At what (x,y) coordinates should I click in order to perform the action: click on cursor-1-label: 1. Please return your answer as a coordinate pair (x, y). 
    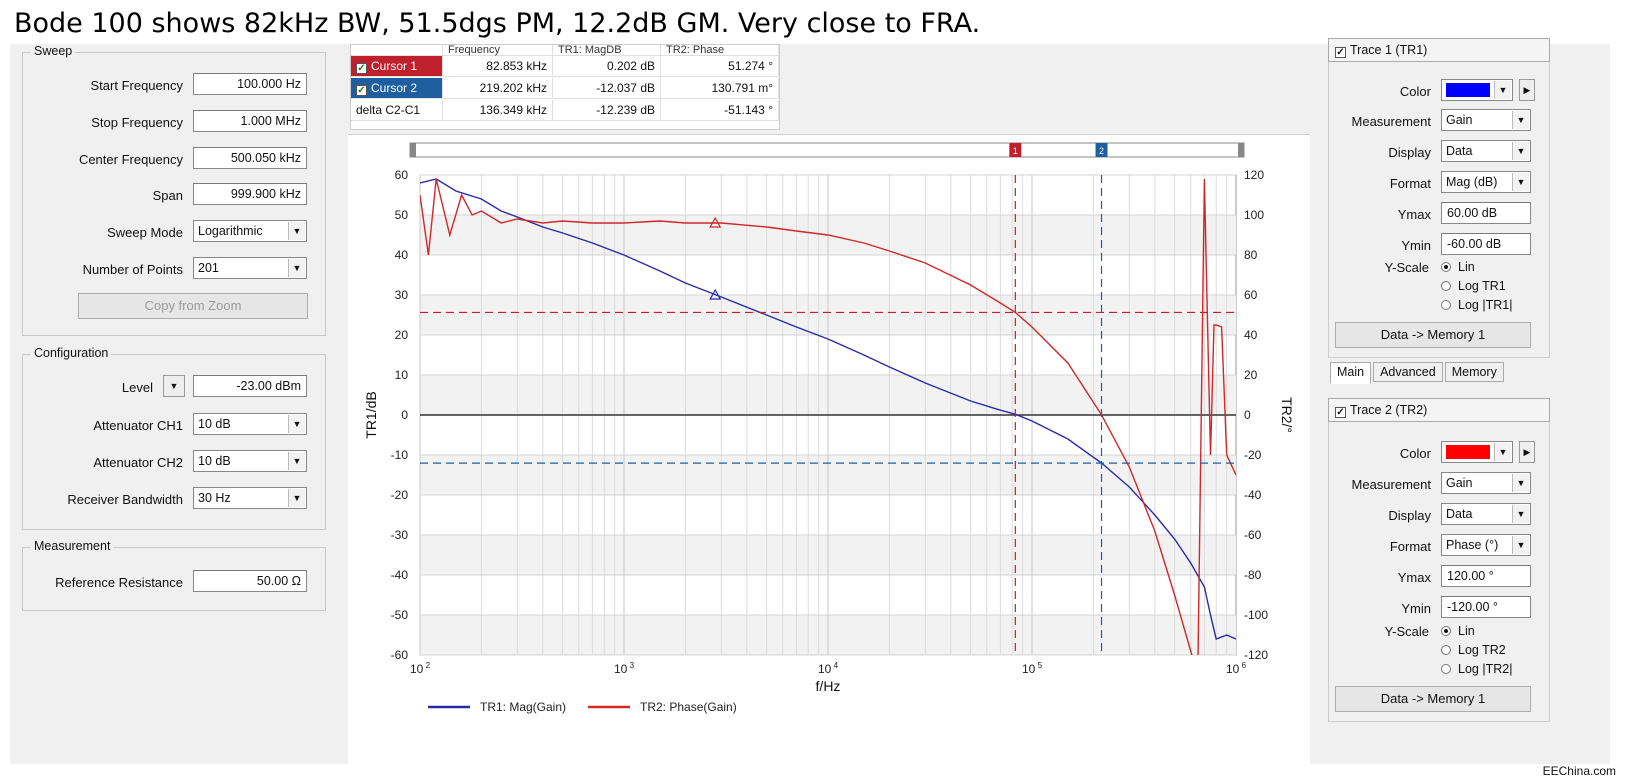
    Looking at the image, I should click on (1015, 151).